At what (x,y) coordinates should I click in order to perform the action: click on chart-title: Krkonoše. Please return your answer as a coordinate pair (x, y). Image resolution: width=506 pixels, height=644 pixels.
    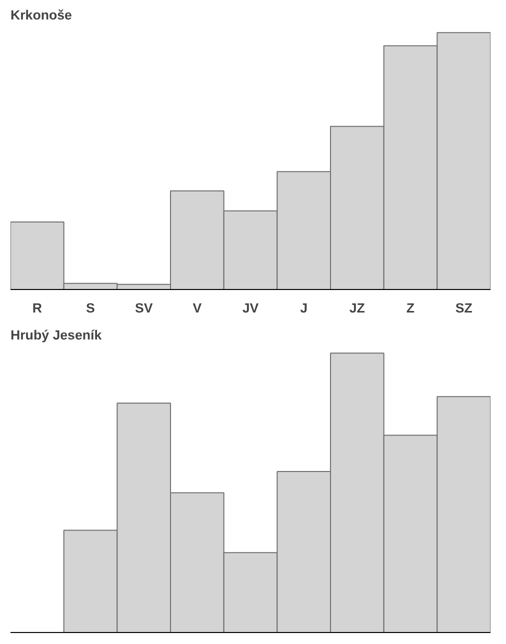
    Looking at the image, I should click on (41, 15).